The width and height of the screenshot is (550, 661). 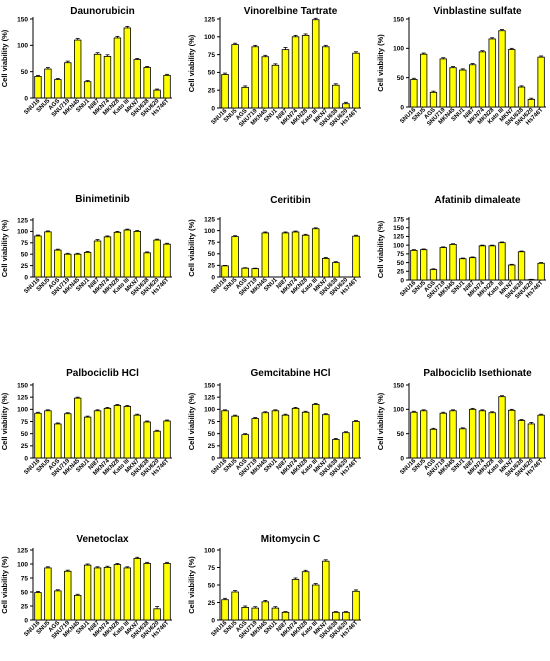 What do you see at coordinates (290, 373) in the screenshot?
I see `chart-title: Gemcitabine HCl` at bounding box center [290, 373].